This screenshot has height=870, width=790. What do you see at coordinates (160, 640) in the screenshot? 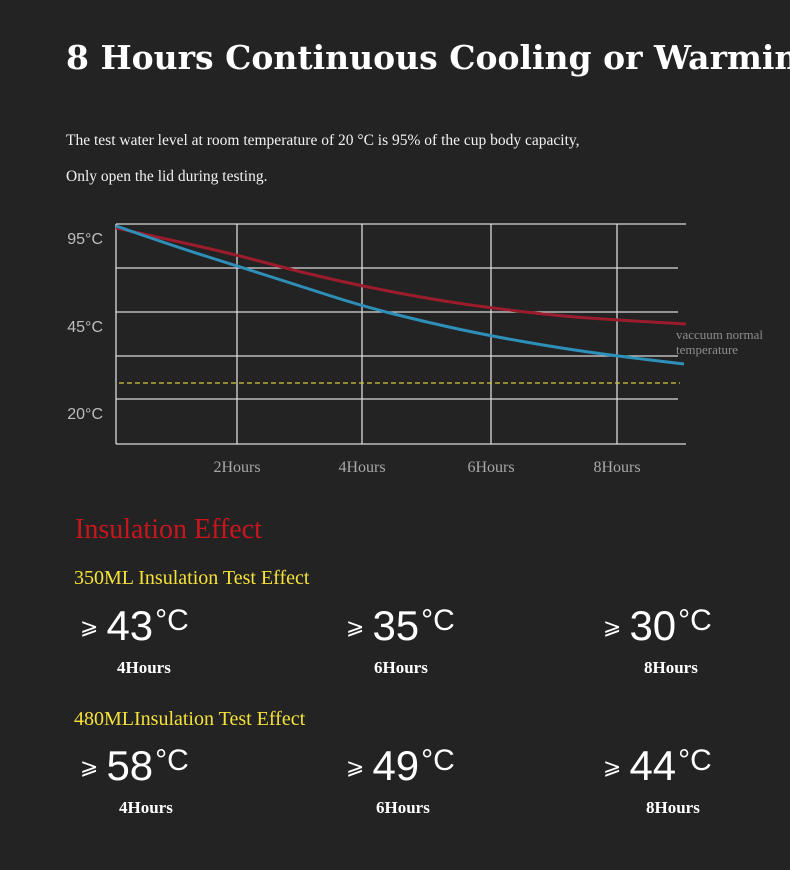
I see `reading-350ml-4h: ⩾ 43 °C 4Hours` at bounding box center [160, 640].